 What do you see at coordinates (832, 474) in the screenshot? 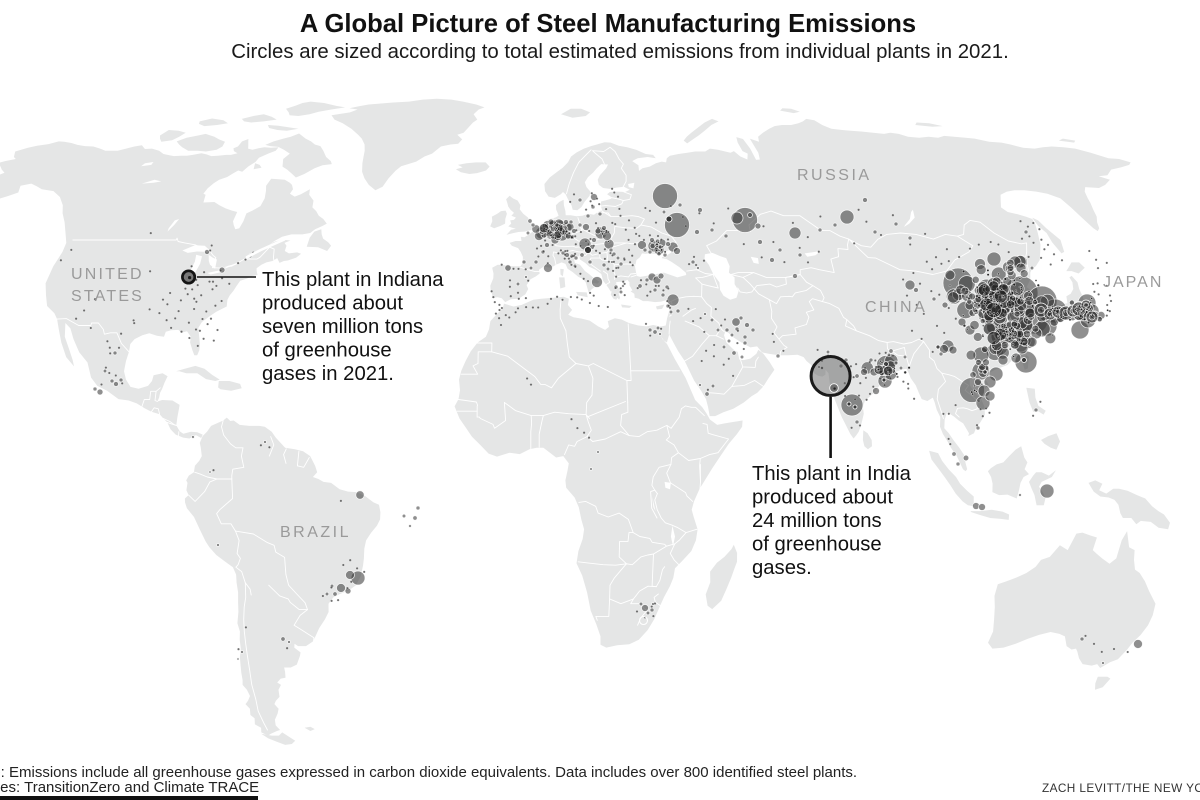
I see `svg-text: This plant in India` at bounding box center [832, 474].